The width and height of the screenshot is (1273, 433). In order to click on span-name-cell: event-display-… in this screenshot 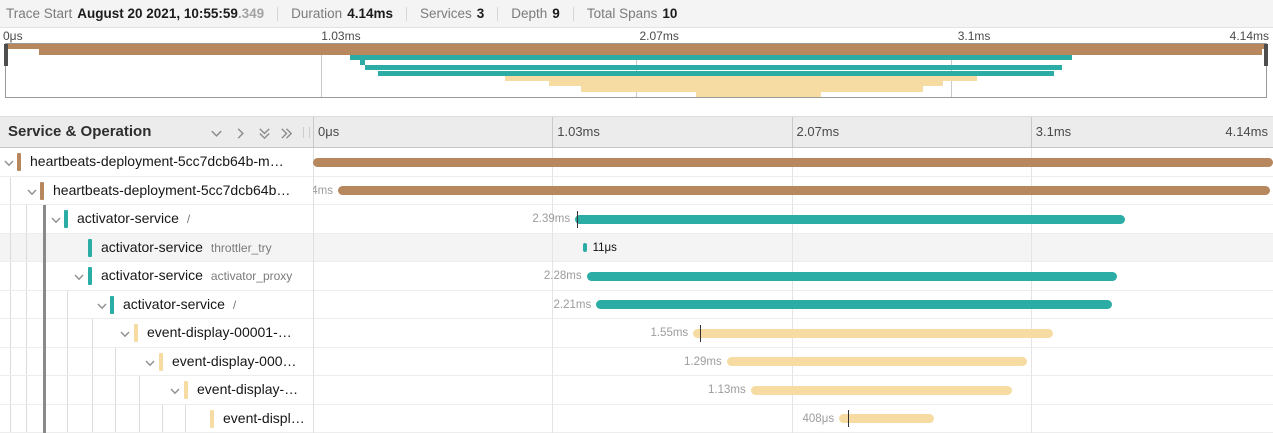, I will do `click(156, 390)`.